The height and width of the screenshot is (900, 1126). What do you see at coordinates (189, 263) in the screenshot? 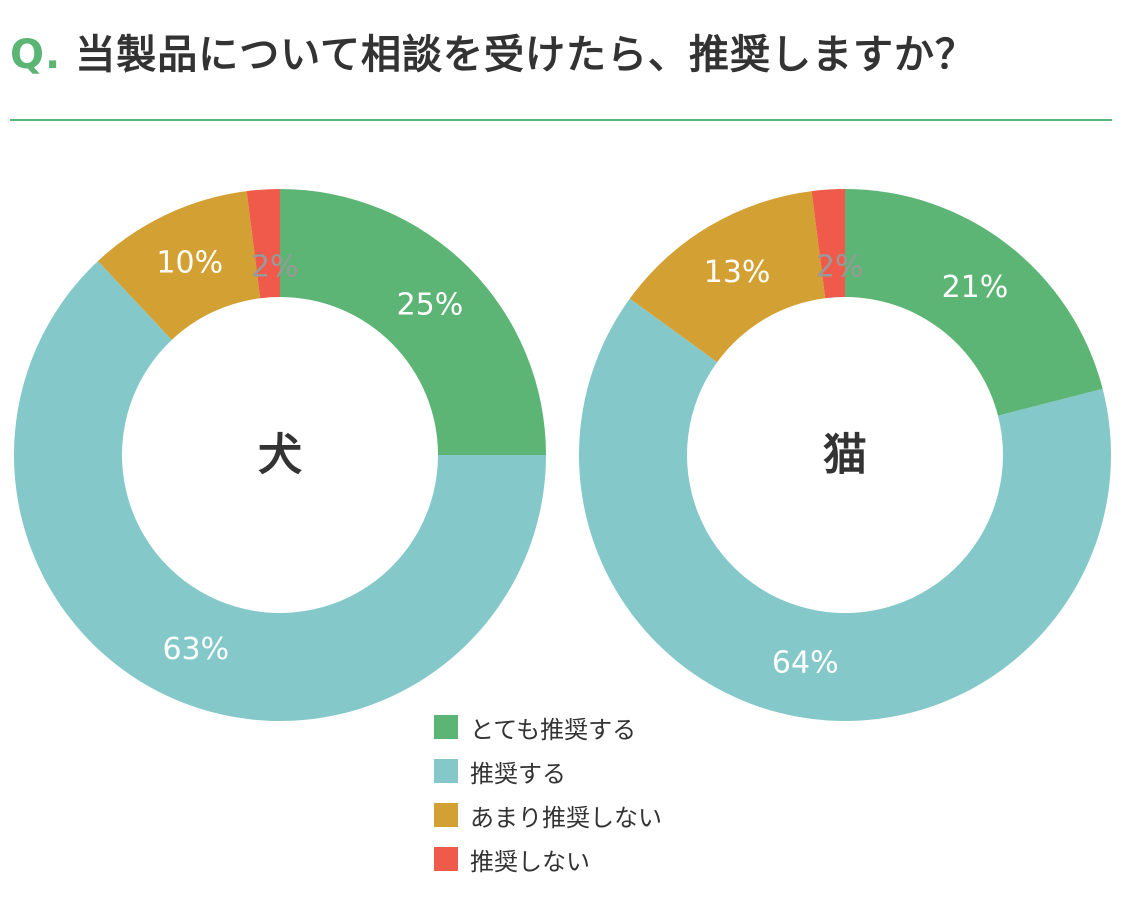
I see `slice-label: 10%` at bounding box center [189, 263].